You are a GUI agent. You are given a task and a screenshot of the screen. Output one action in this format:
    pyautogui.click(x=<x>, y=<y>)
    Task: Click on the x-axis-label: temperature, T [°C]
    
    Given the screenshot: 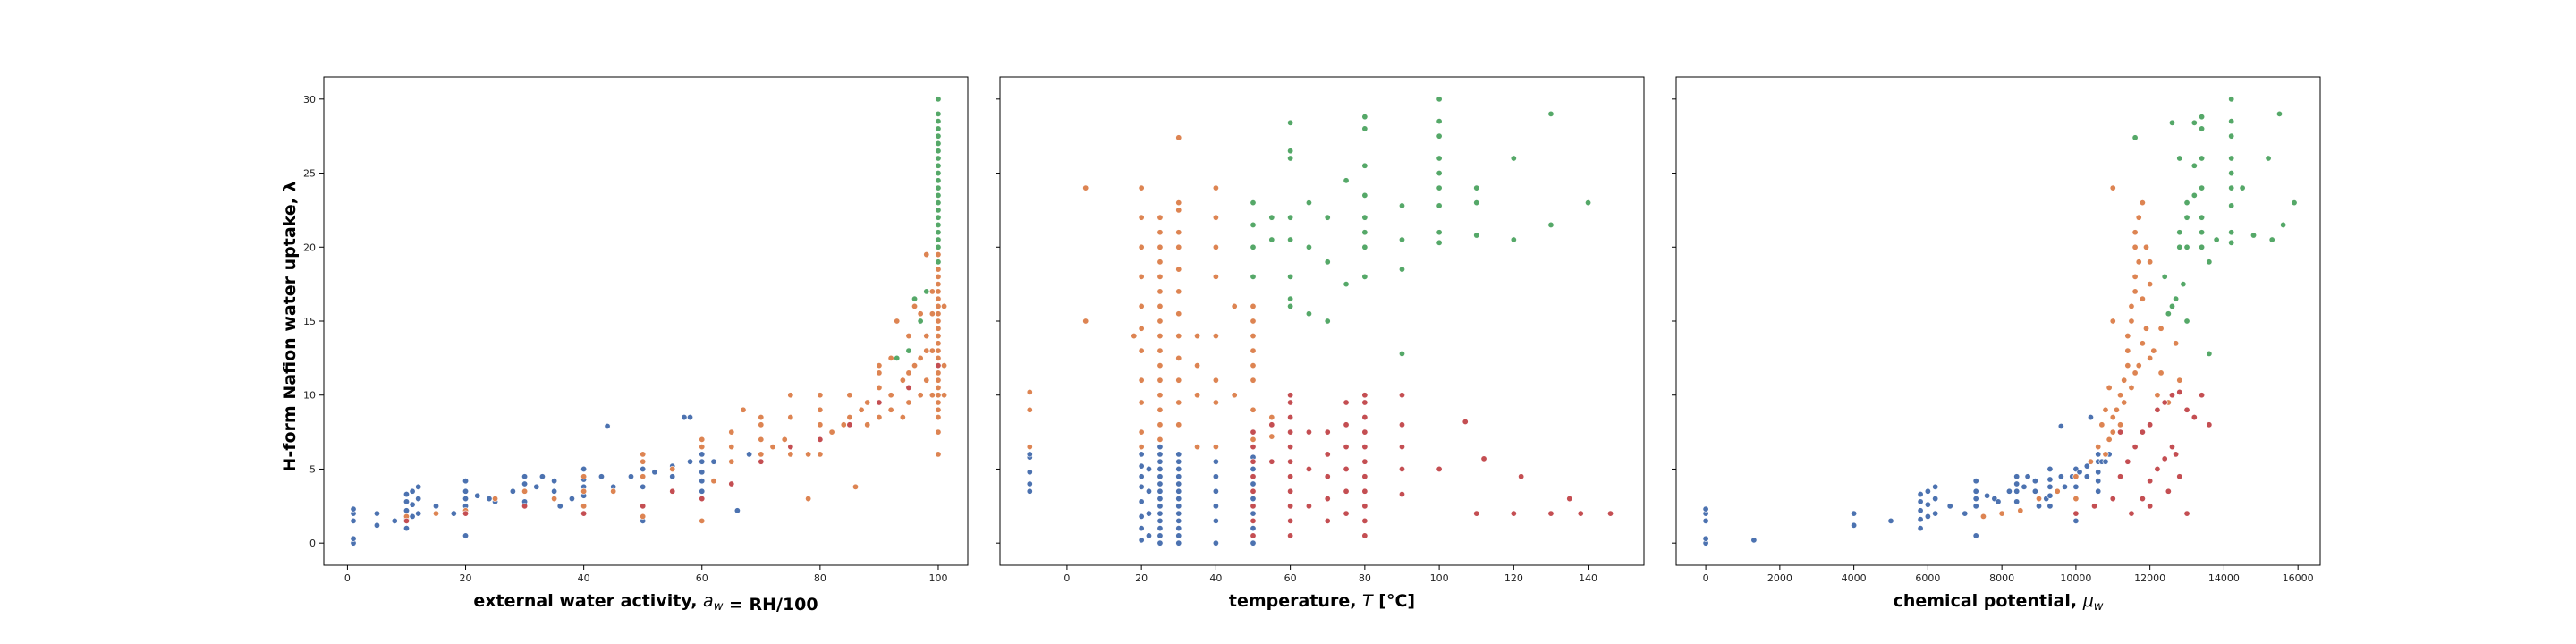 What is the action you would take?
    pyautogui.click(x=1322, y=601)
    